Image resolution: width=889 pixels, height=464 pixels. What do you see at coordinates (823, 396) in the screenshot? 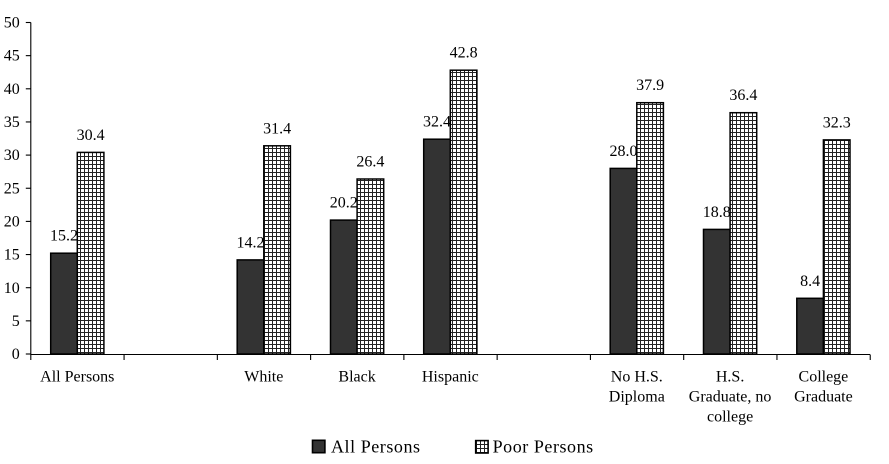
I see `svg-text: Graduate` at bounding box center [823, 396].